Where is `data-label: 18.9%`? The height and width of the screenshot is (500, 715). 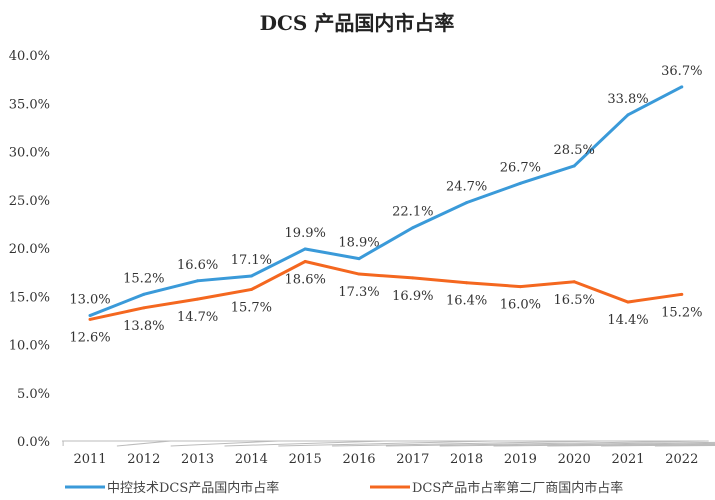
data-label: 18.9% is located at coordinates (358, 243).